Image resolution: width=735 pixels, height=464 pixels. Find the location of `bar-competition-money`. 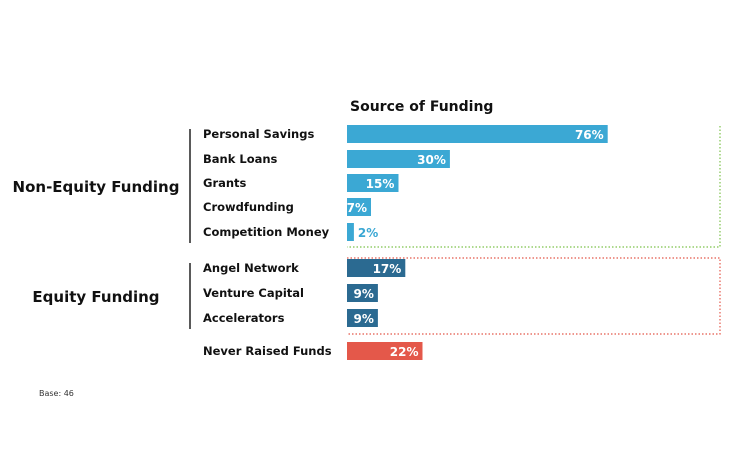

bar-competition-money is located at coordinates (350, 232).